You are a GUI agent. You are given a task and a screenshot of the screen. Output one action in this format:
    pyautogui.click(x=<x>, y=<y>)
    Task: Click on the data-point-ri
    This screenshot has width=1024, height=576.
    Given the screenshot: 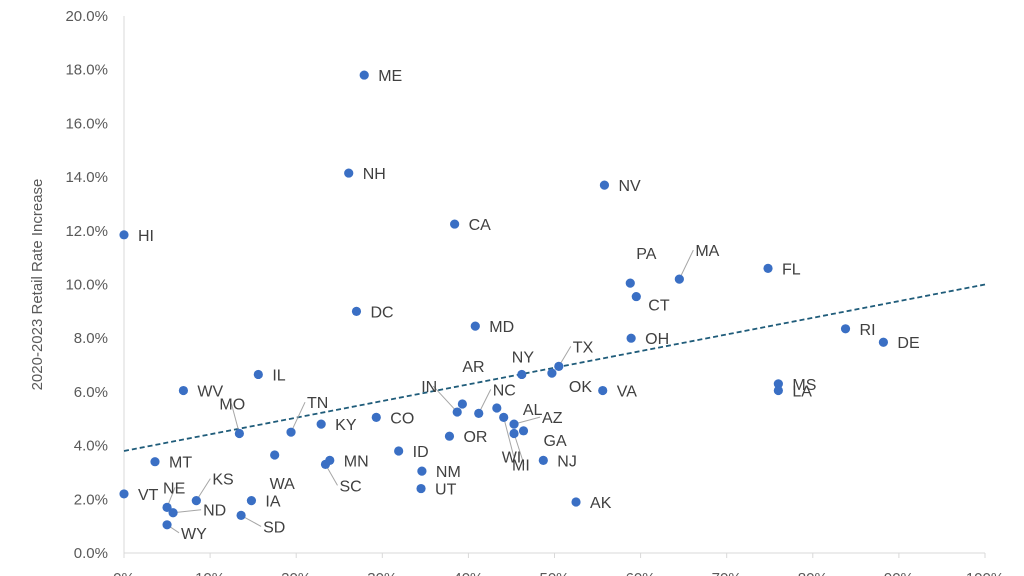 What is the action you would take?
    pyautogui.click(x=845, y=329)
    